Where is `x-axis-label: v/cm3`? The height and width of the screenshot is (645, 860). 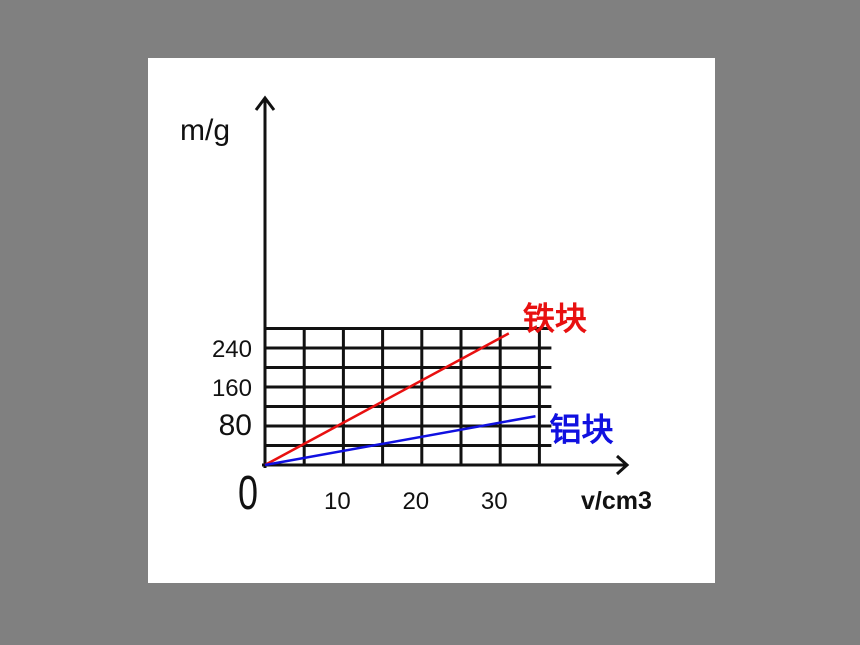
x-axis-label: v/cm3 is located at coordinates (616, 501).